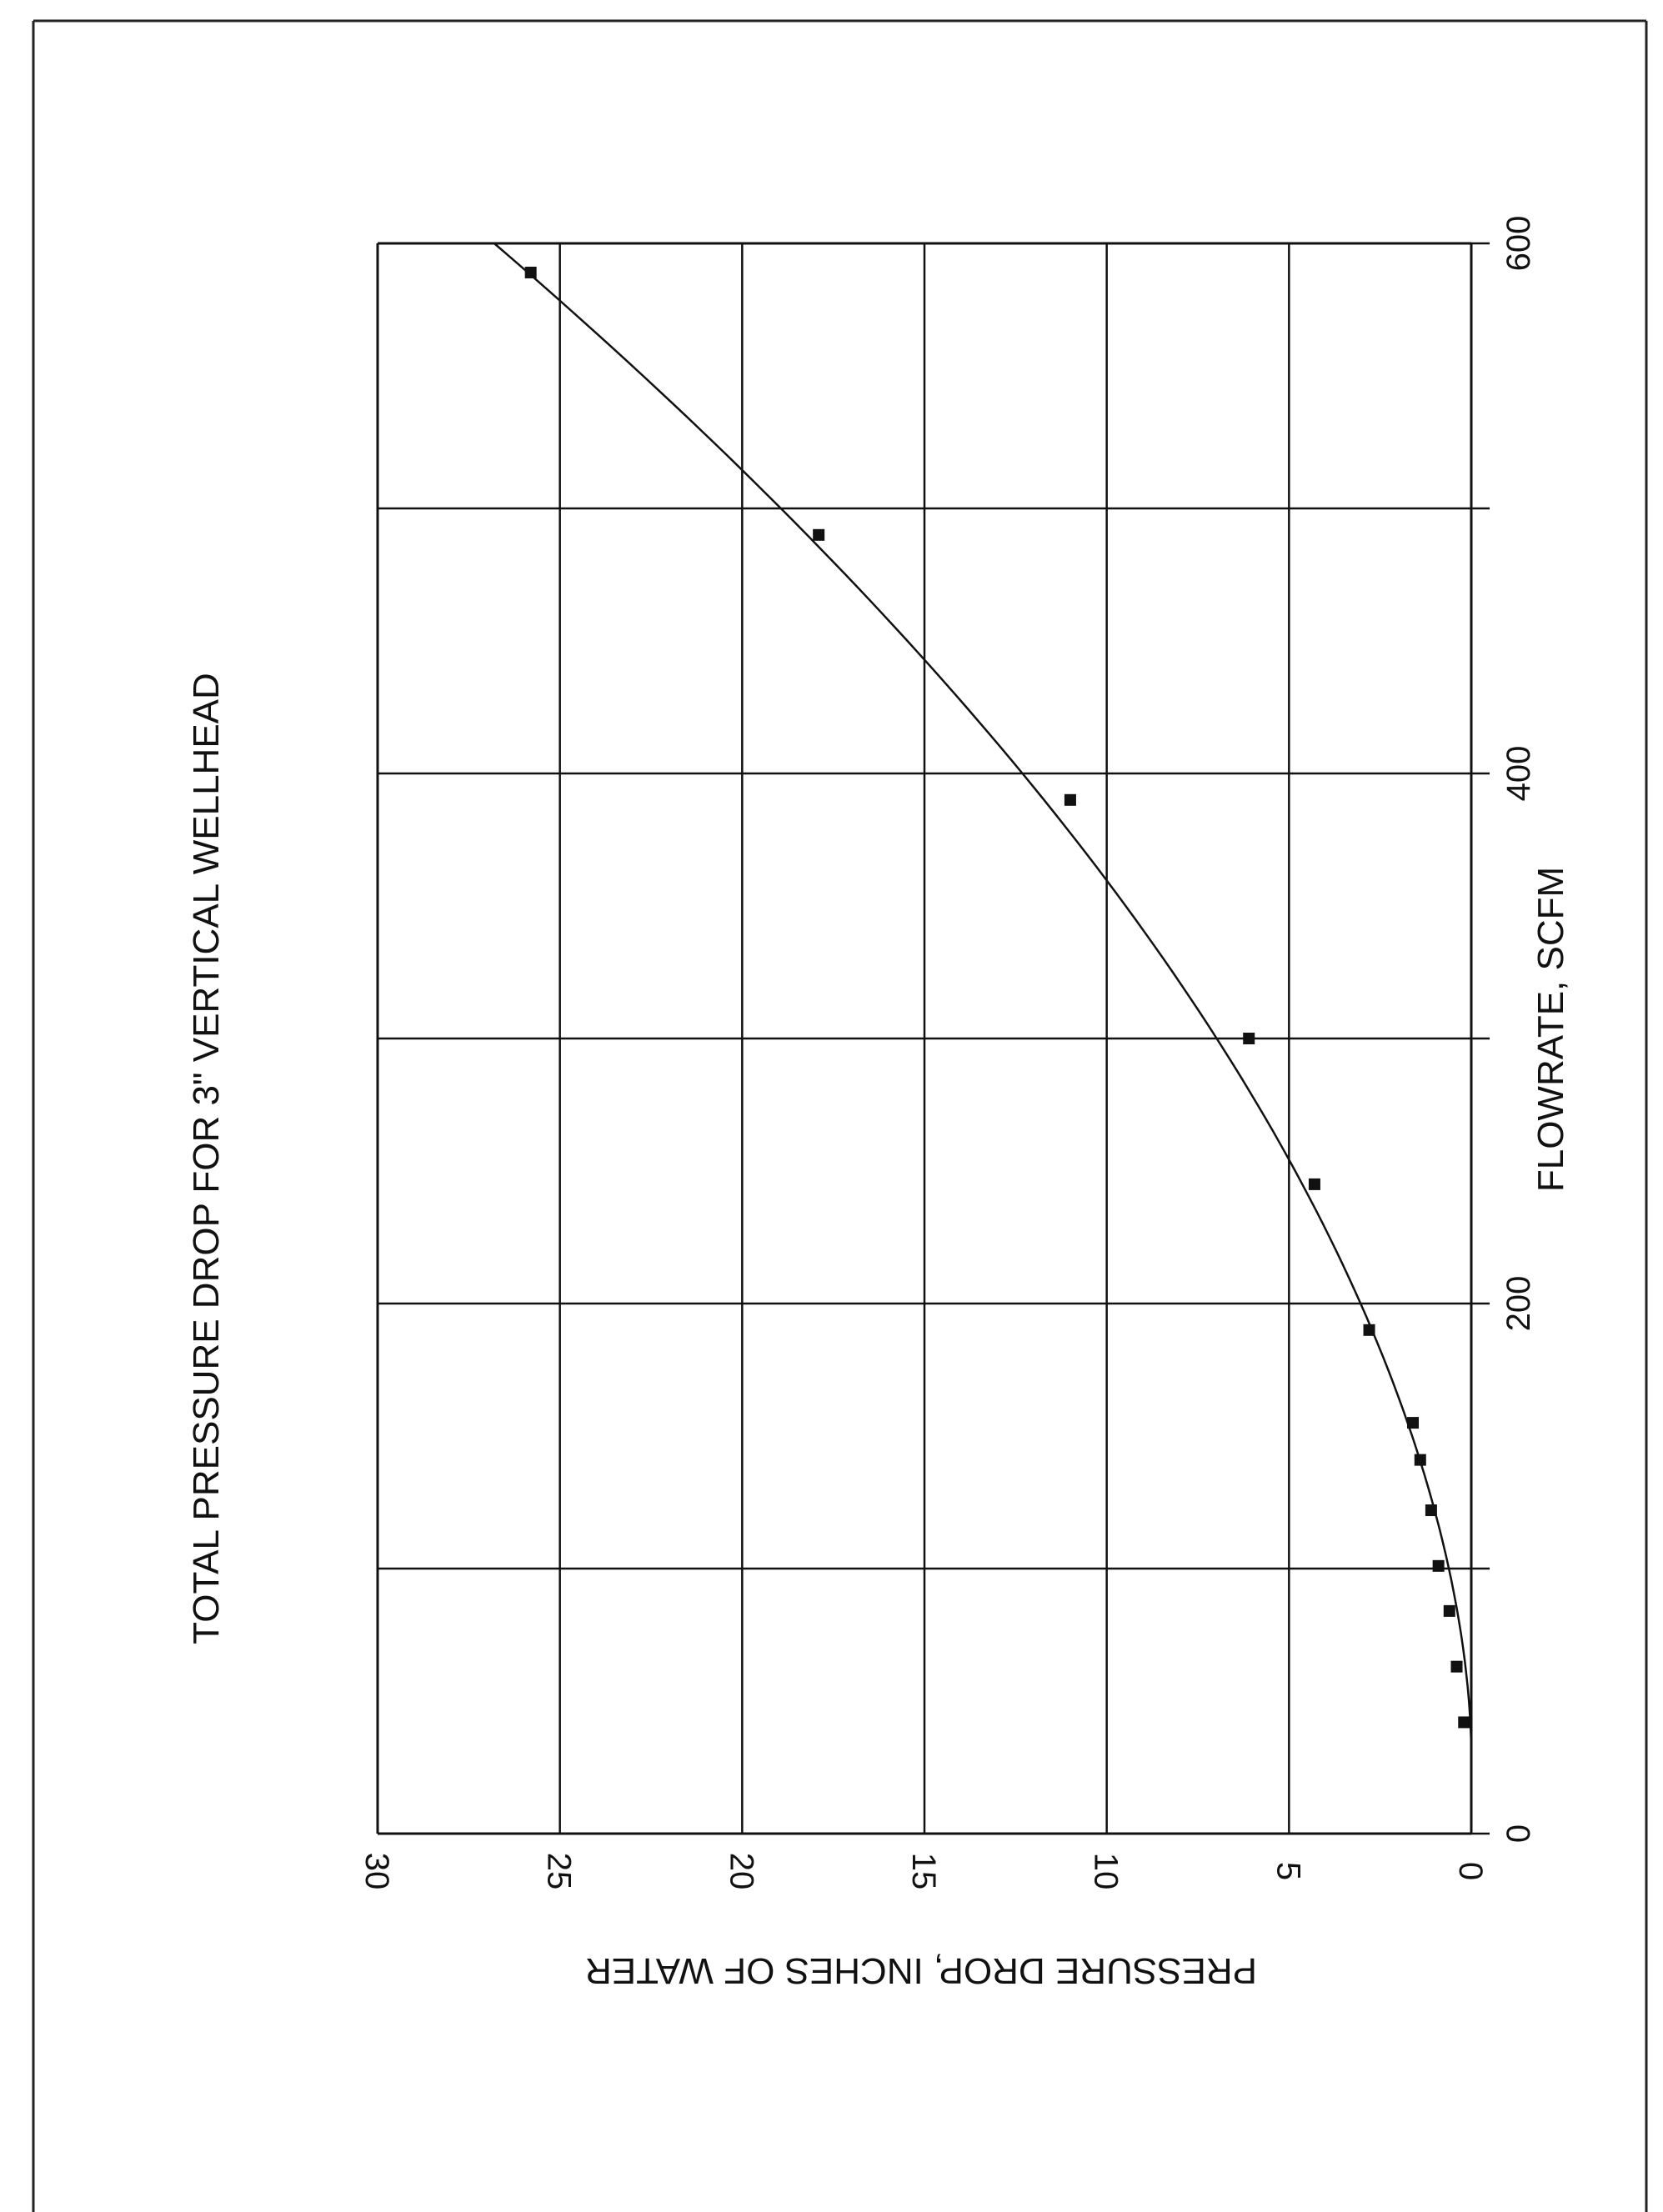 The width and height of the screenshot is (1663, 2212). I want to click on x-tick-label: 400, so click(1518, 774).